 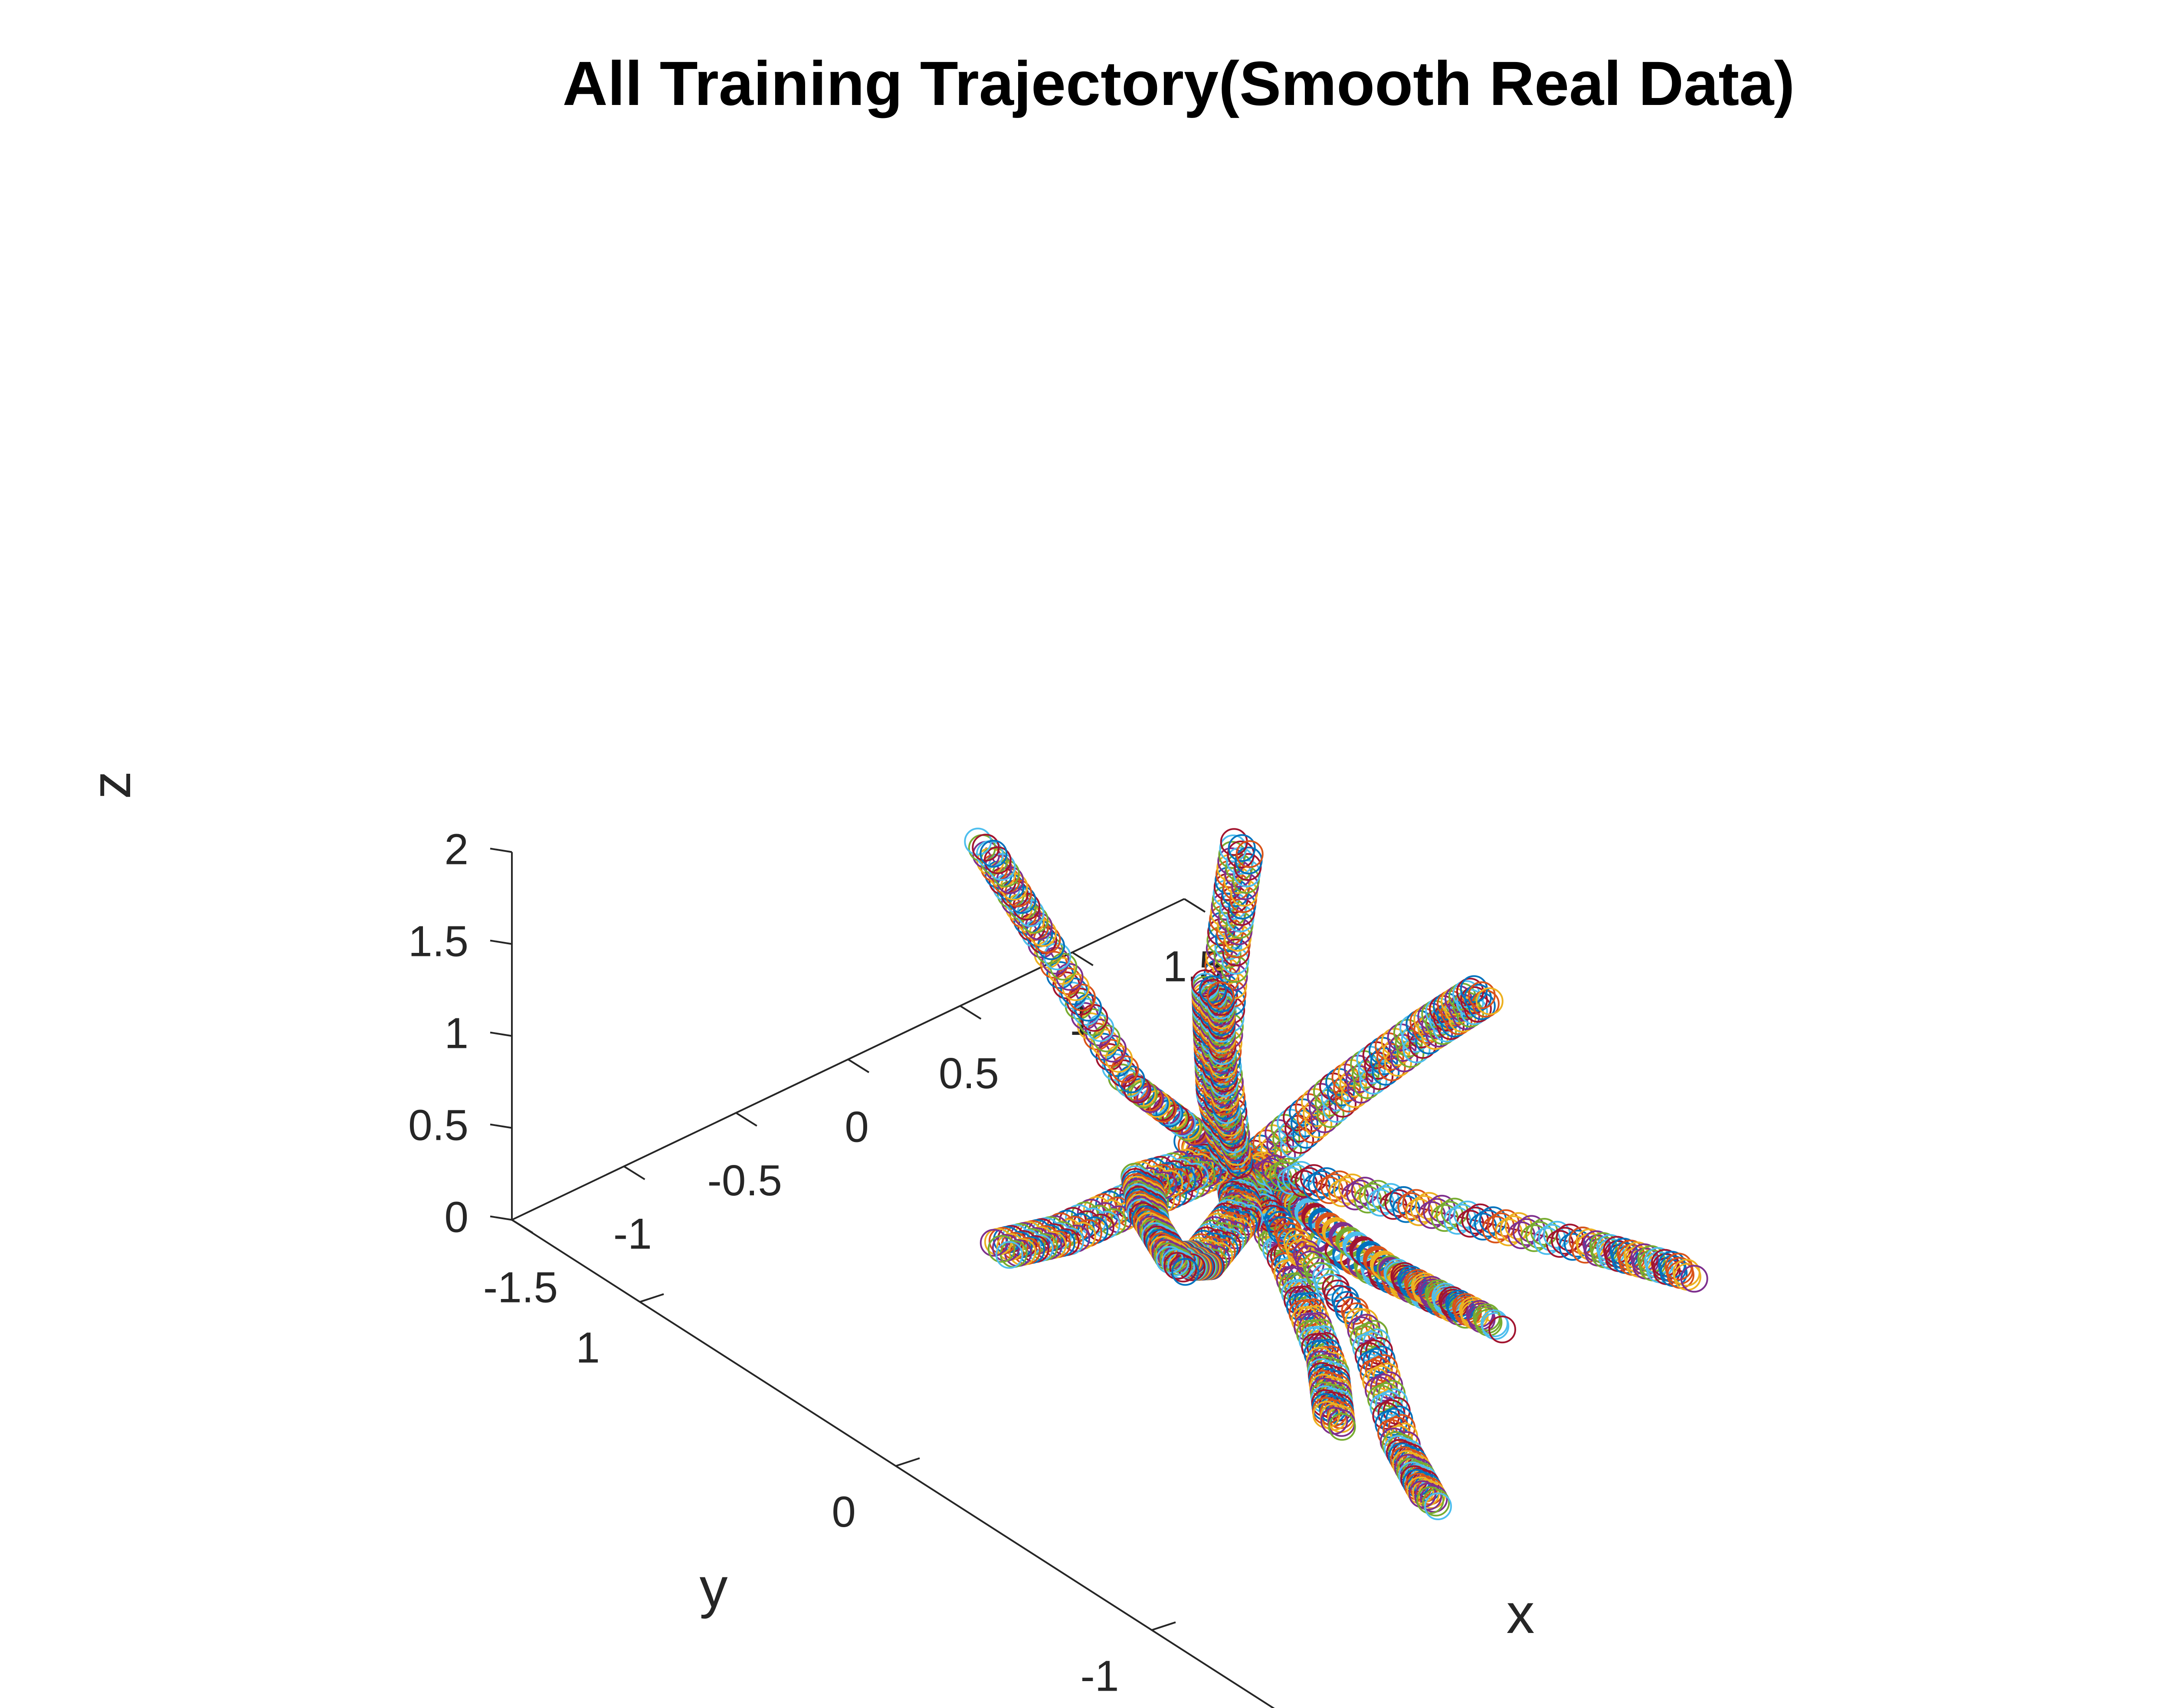 What do you see at coordinates (438, 1125) in the screenshot?
I see `z-tick-label: 0.5` at bounding box center [438, 1125].